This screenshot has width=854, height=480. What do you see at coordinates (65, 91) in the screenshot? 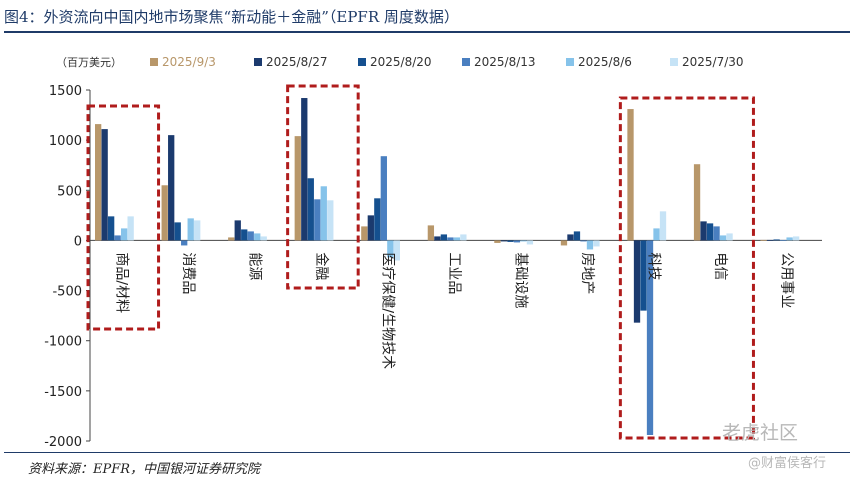
I see `y-tick-label: 1500` at bounding box center [65, 91].